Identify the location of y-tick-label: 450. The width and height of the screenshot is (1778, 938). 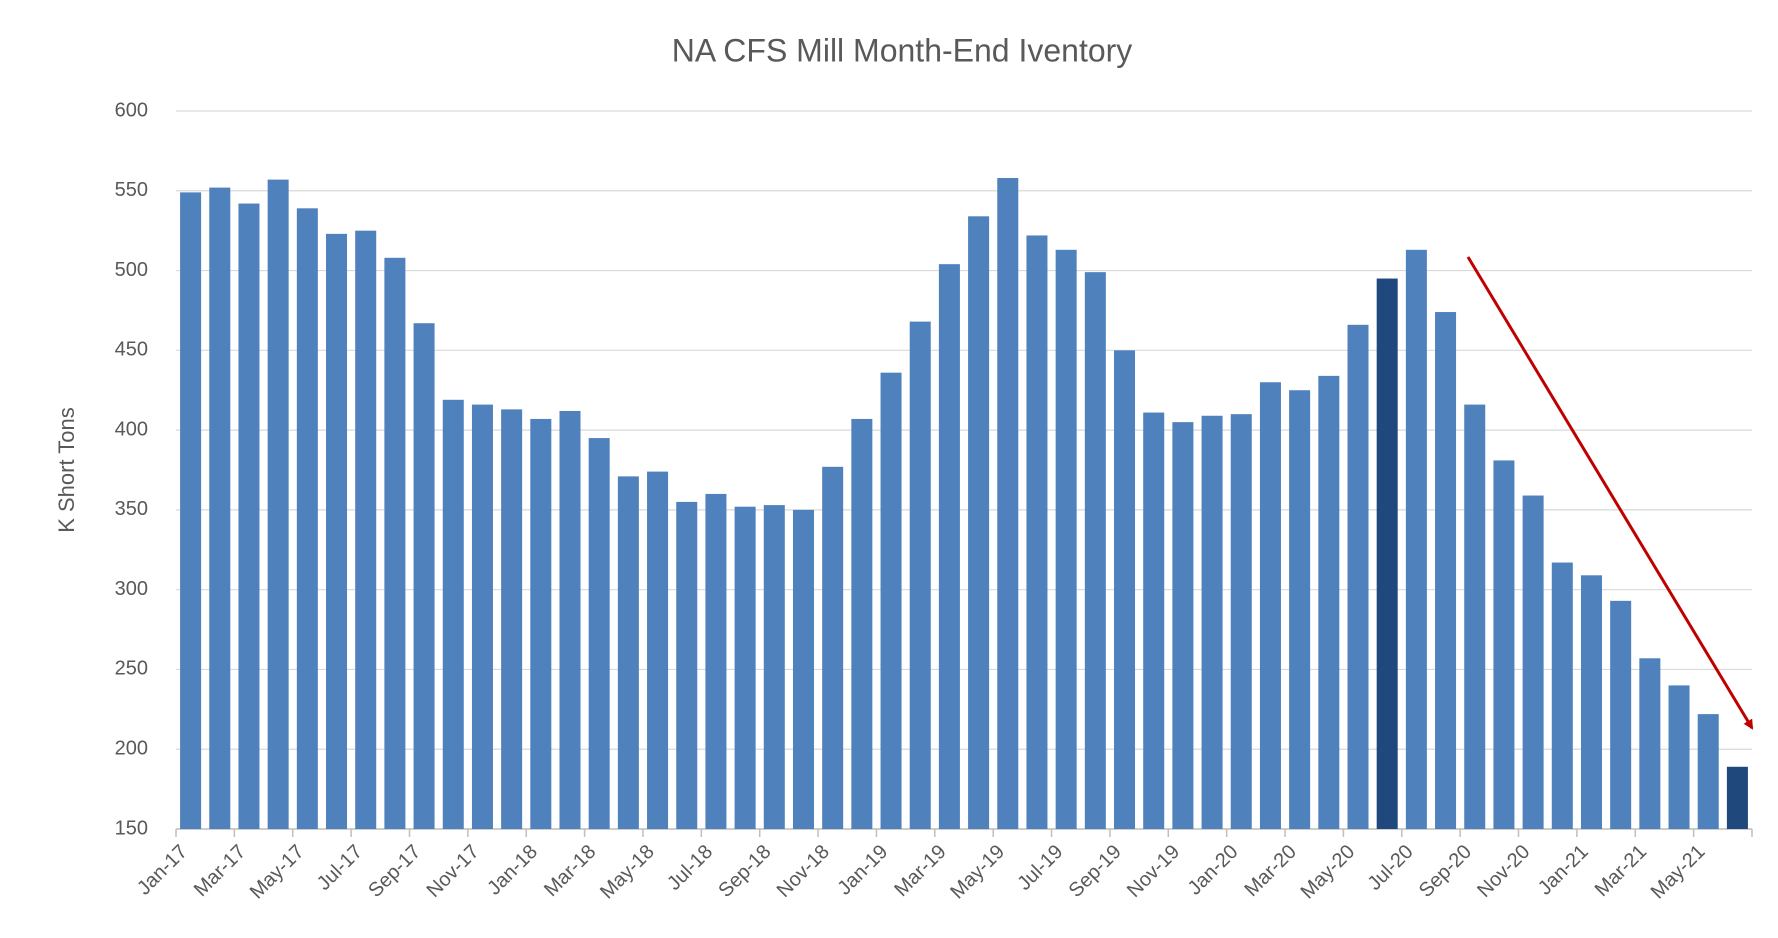
(131, 350).